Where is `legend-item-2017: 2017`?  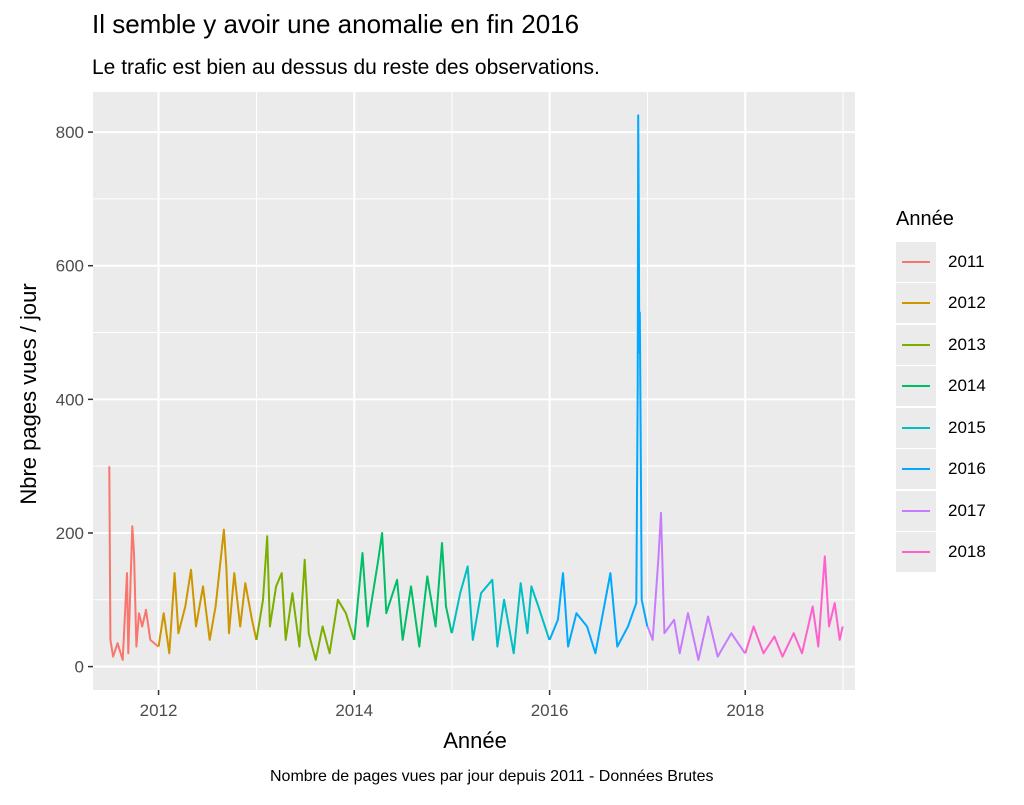 legend-item-2017: 2017 is located at coordinates (941, 511).